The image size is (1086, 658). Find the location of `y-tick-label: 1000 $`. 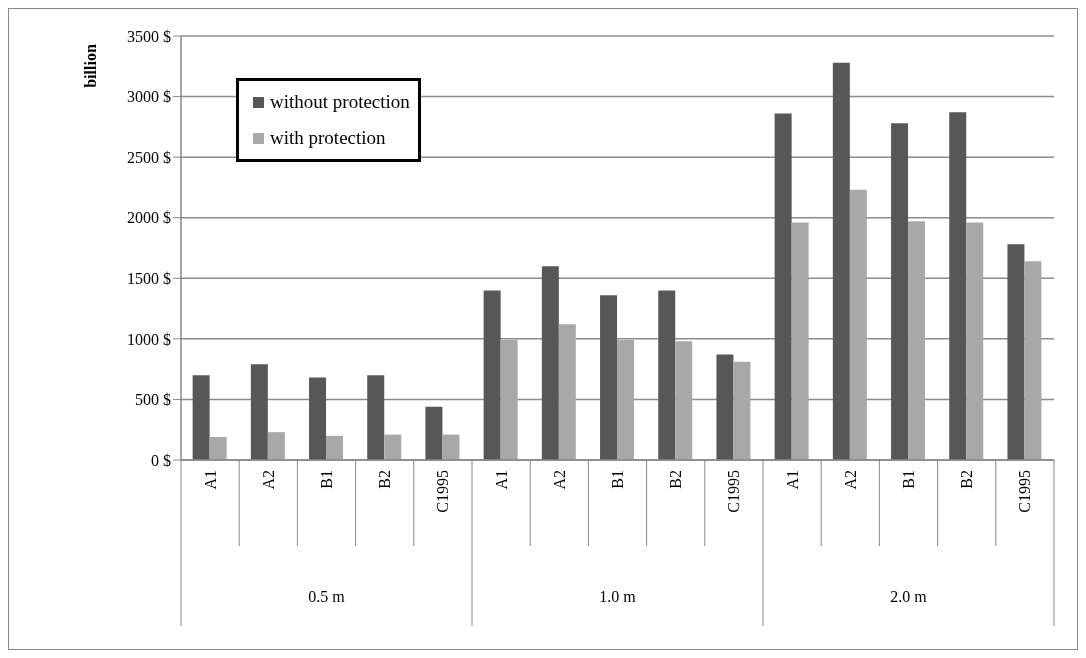

y-tick-label: 1000 $ is located at coordinates (149, 339).